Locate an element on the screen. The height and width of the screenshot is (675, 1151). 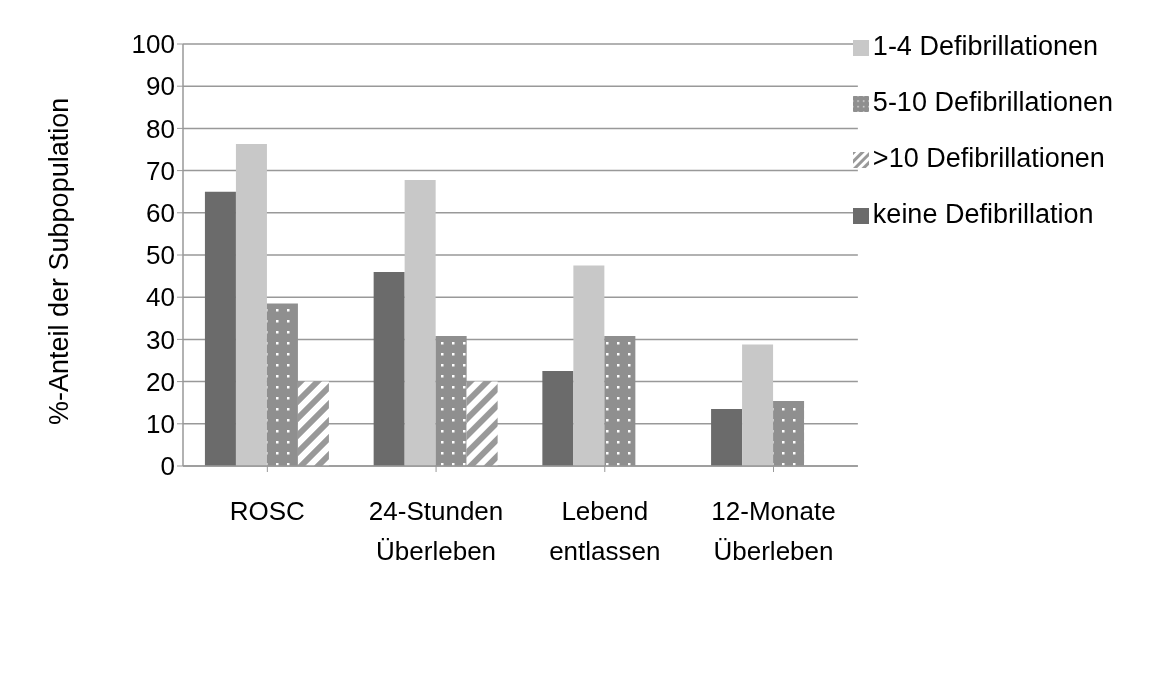
y-tick-label: 10 is located at coordinates (160, 424).